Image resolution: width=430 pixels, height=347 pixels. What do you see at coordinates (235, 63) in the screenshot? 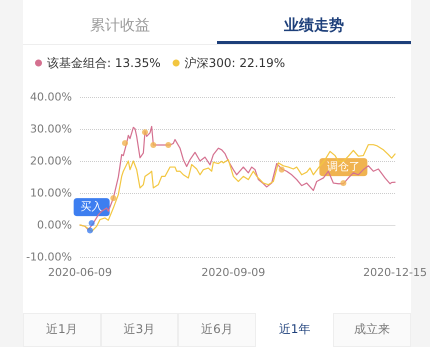
I see `legend-label: 沪深300: 22.19%` at bounding box center [235, 63].